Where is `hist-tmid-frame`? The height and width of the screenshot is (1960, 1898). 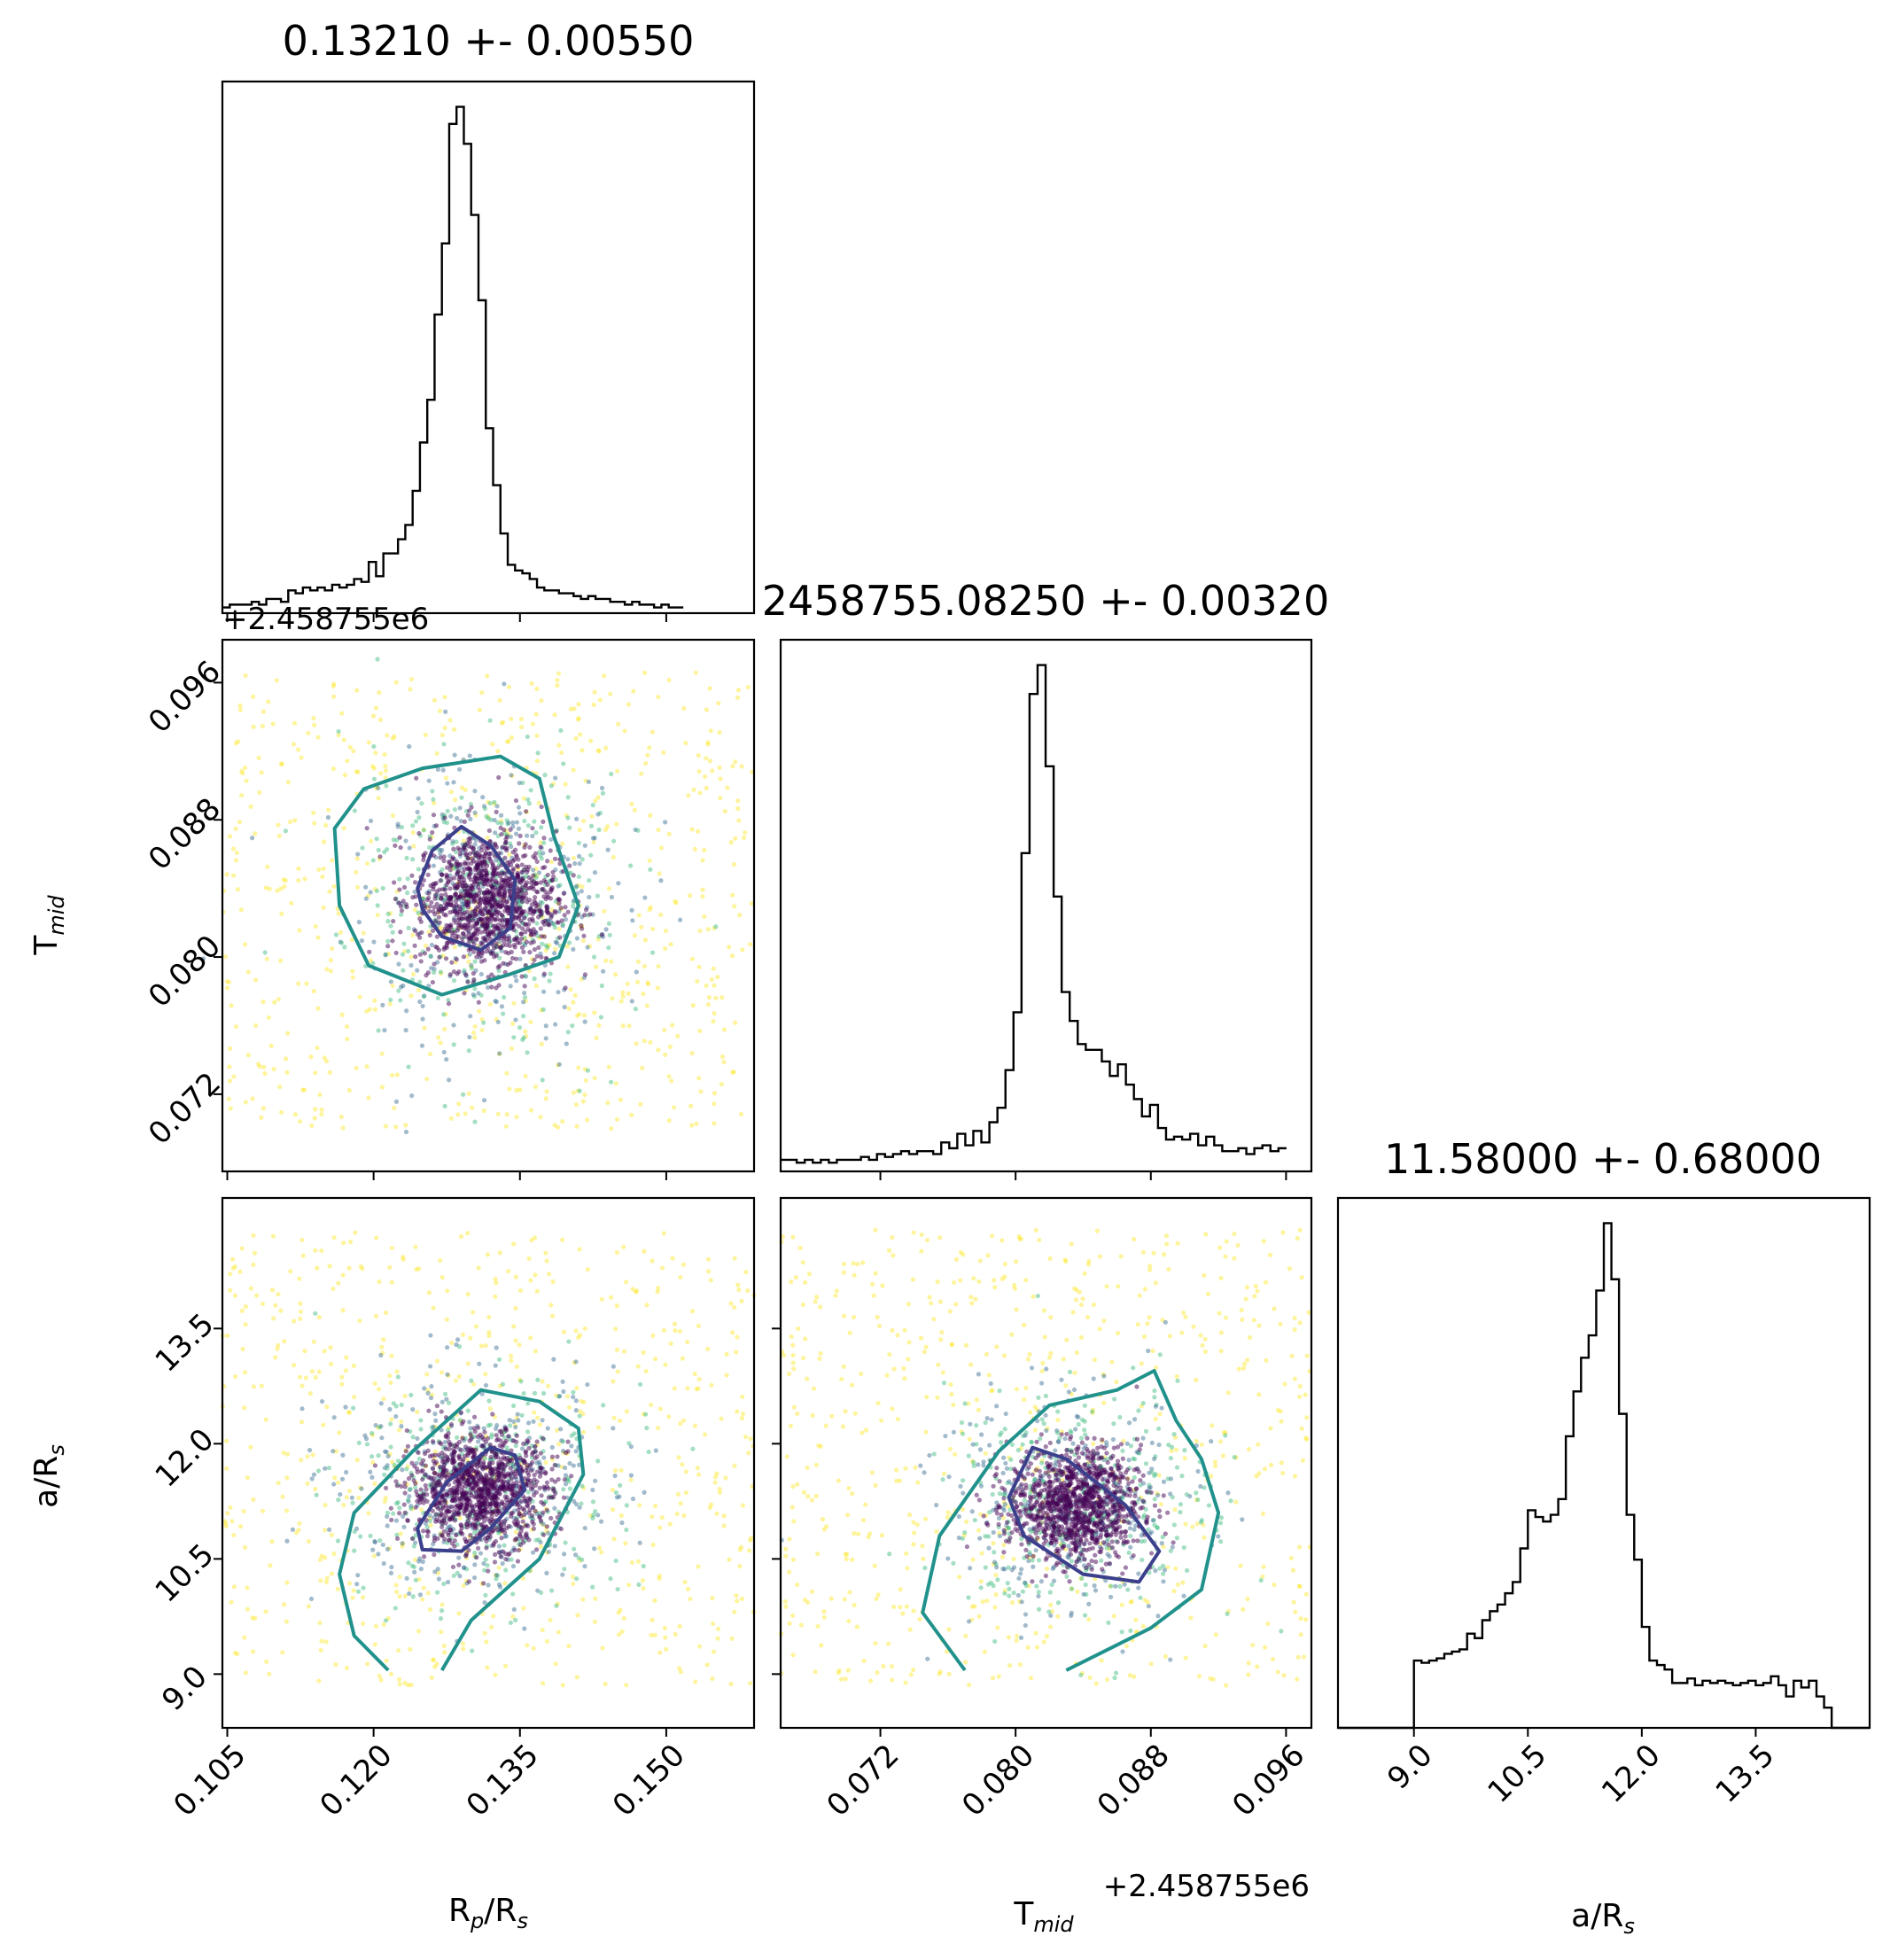 hist-tmid-frame is located at coordinates (1046, 905).